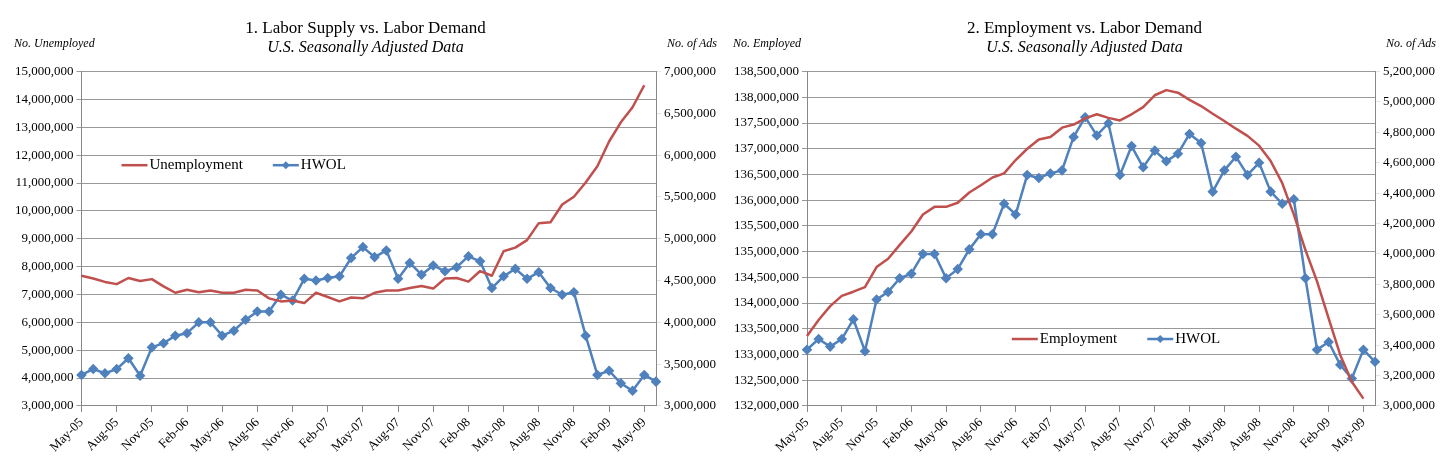 The image size is (1450, 466). I want to click on y-tick-label: 13,000,000, so click(44, 126).